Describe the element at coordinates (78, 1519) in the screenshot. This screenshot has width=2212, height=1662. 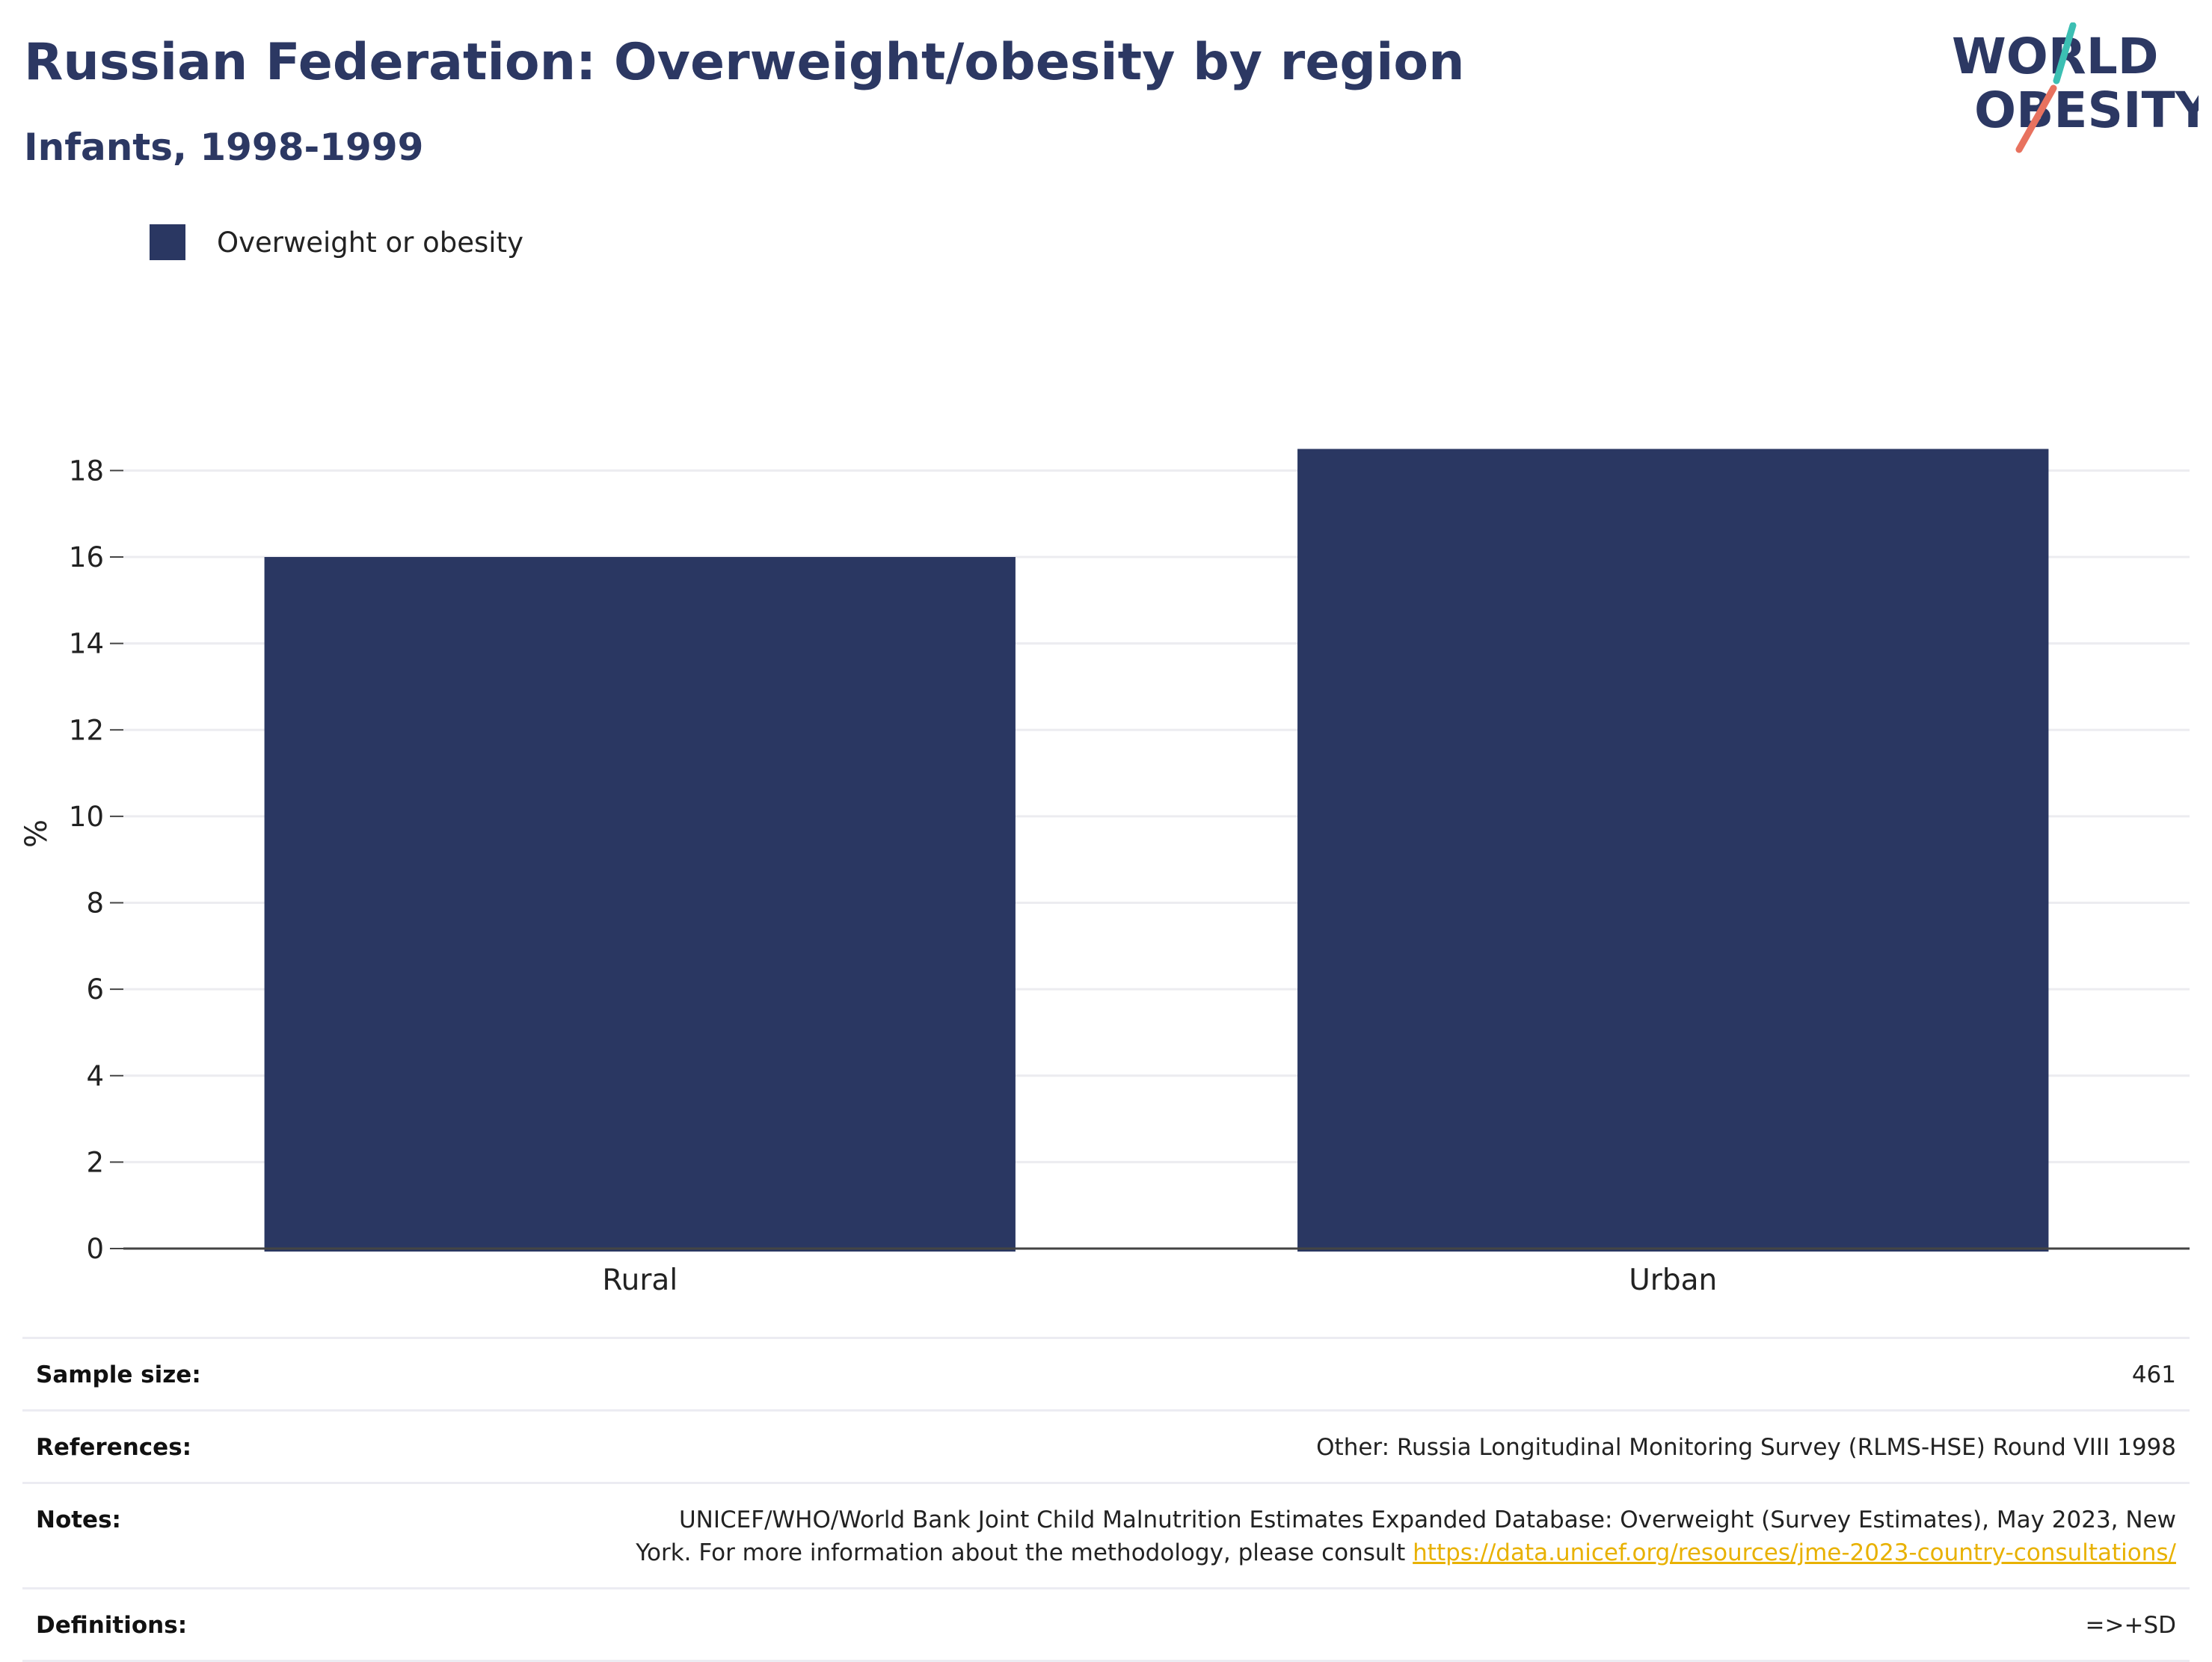
I see `notes-label: Notes:` at that location.